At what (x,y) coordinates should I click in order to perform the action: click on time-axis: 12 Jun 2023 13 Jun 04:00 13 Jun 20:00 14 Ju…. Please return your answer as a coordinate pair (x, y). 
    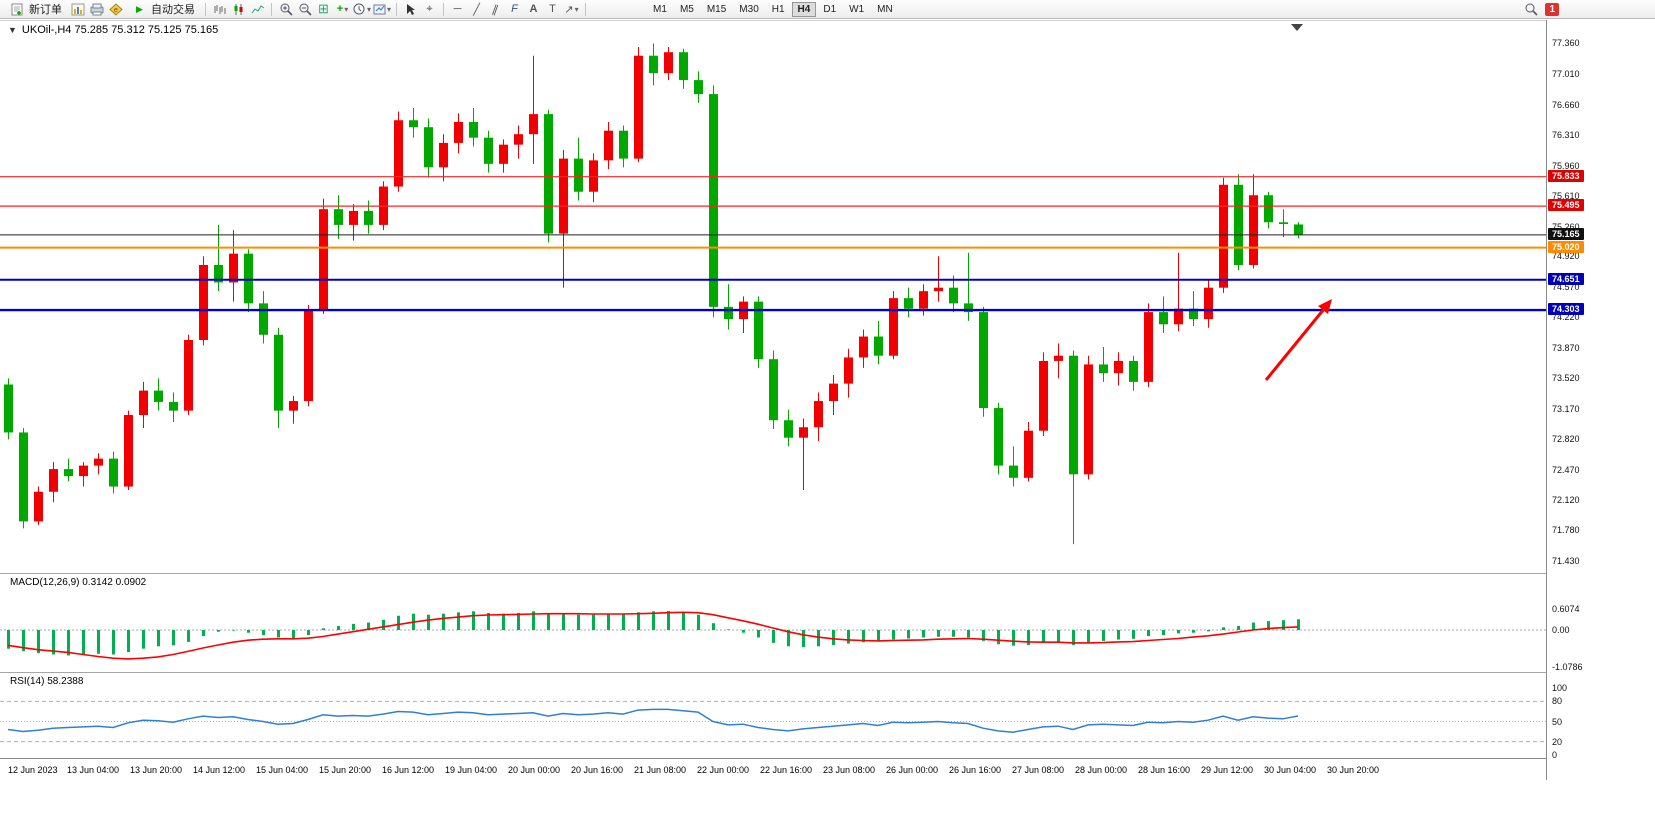
    Looking at the image, I should click on (773, 769).